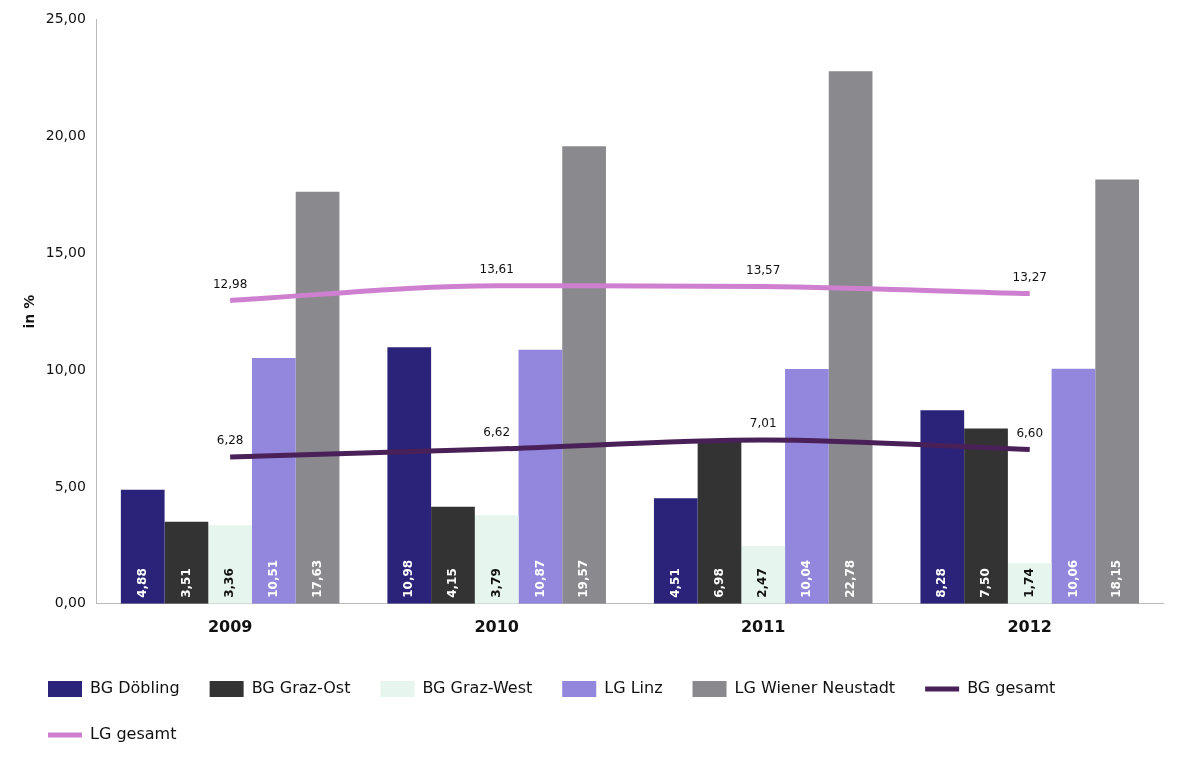 This screenshot has height=775, width=1201. Describe the element at coordinates (65, 18) in the screenshot. I see `y-tick-label: 25,00` at that location.